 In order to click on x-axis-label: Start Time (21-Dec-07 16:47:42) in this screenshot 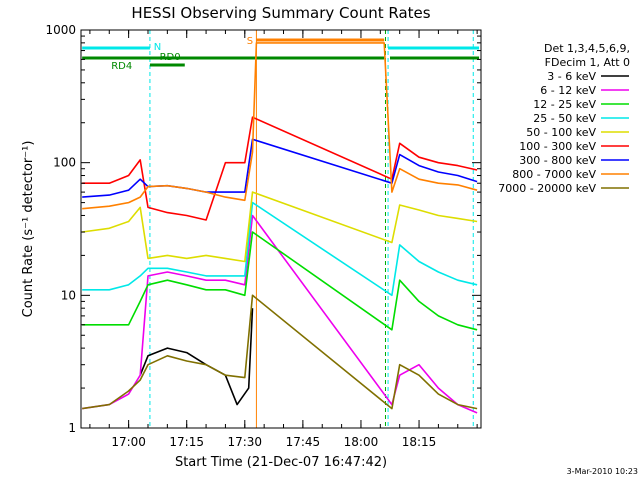, I will do `click(281, 462)`.